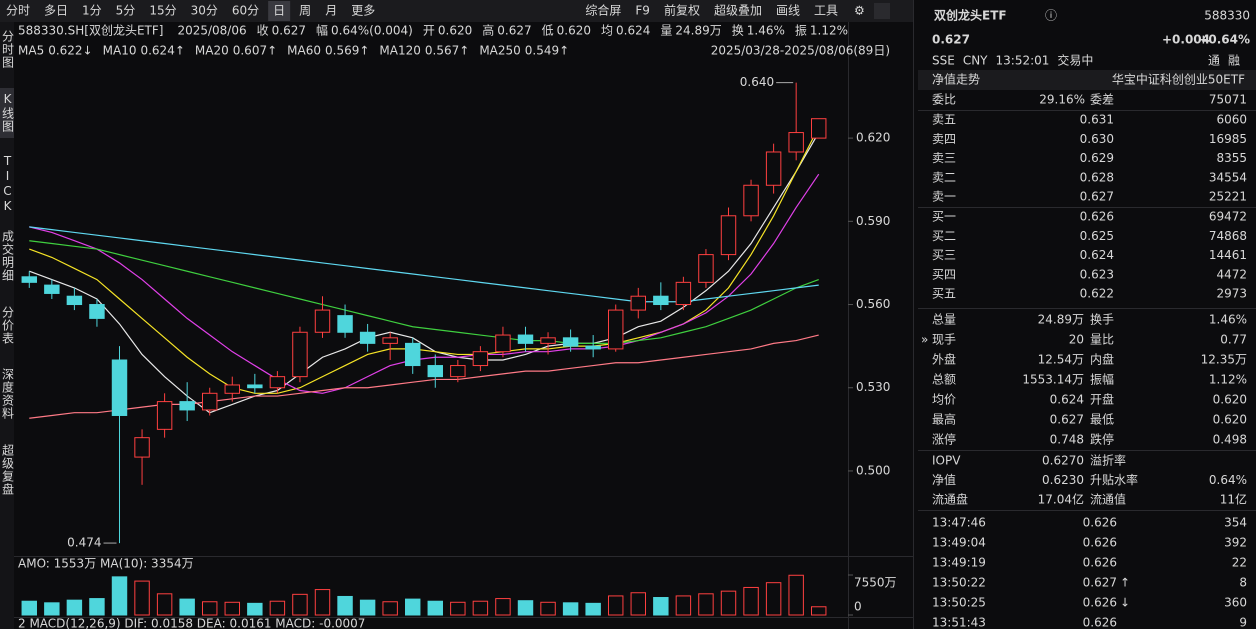  I want to click on stat-label: 振幅, so click(1102, 379).